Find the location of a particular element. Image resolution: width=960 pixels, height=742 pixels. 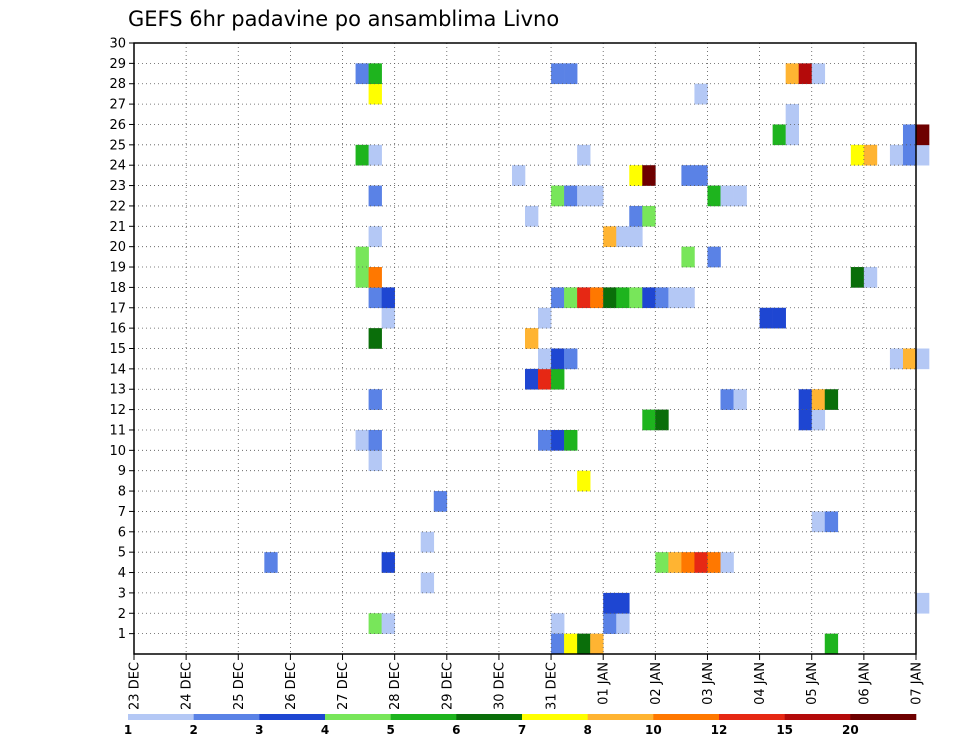

colorbar: 1 2 3 4 5 6 7 8 10 12 15 20 is located at coordinates (520, 725).